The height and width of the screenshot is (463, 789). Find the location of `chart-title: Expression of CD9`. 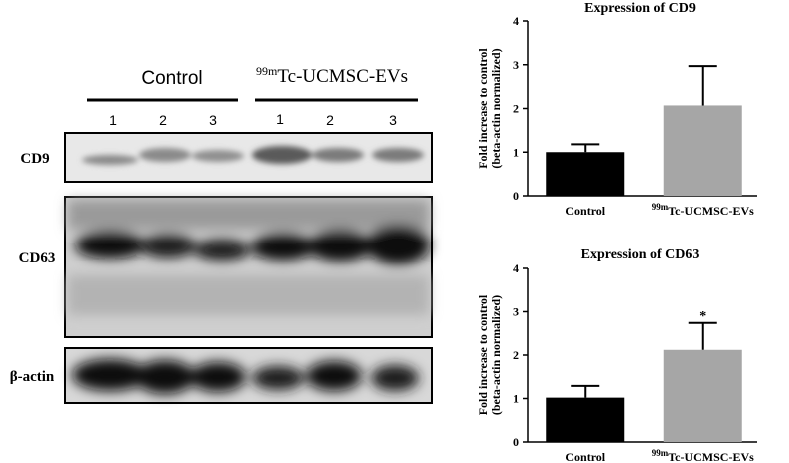

chart-title: Expression of CD9 is located at coordinates (640, 8).